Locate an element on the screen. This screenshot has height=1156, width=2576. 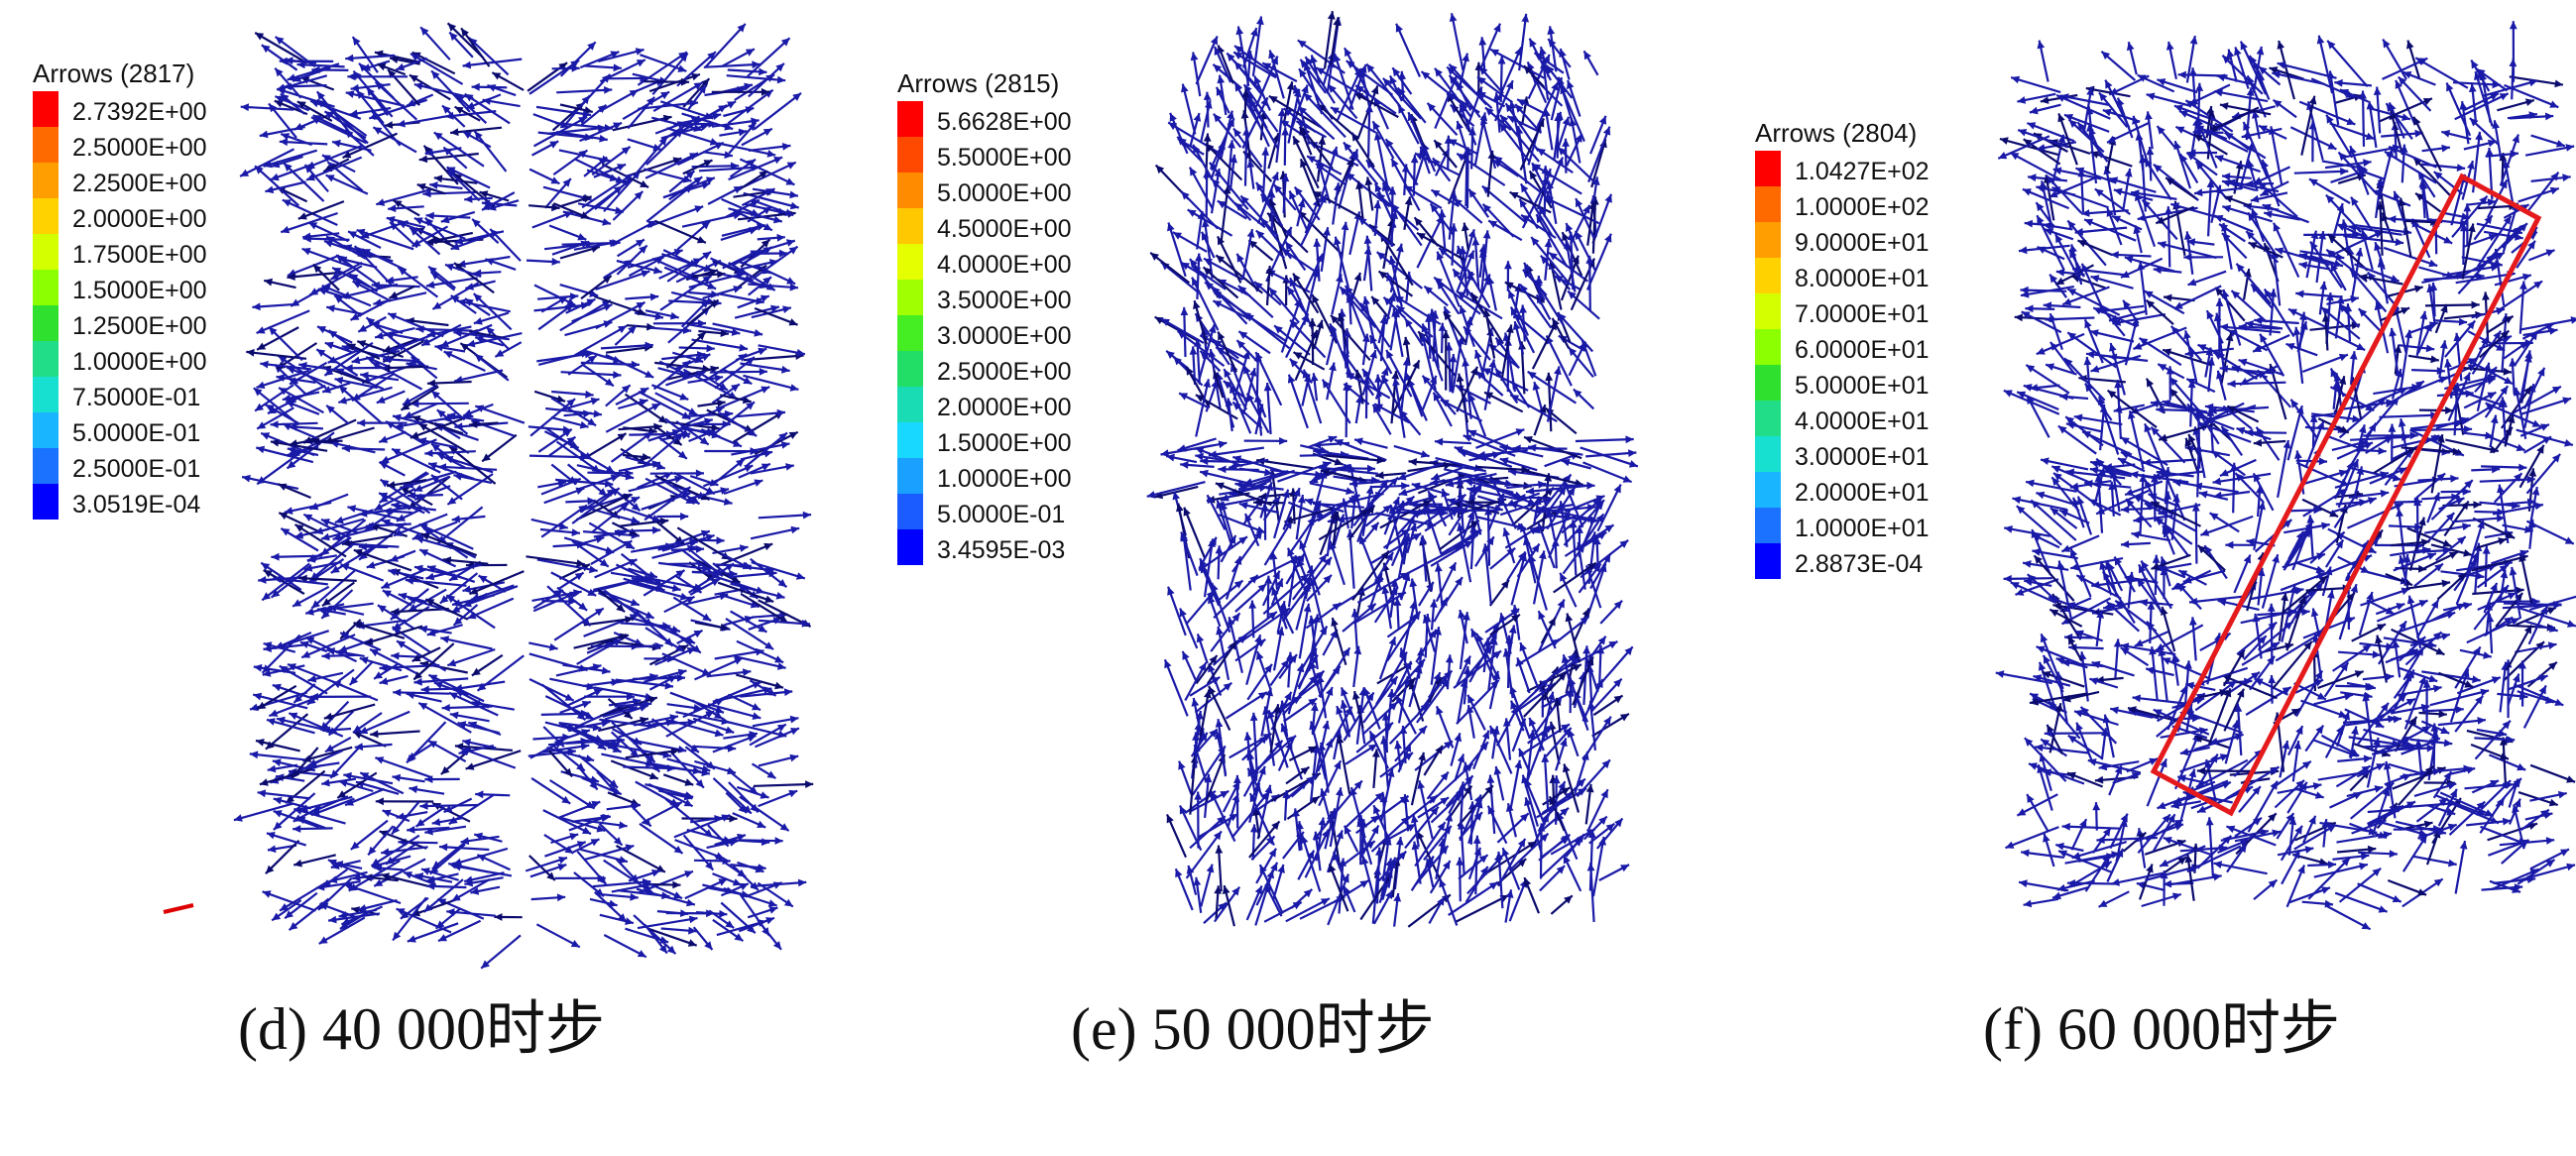
legend-label: 1.0000E+00 is located at coordinates (139, 362).